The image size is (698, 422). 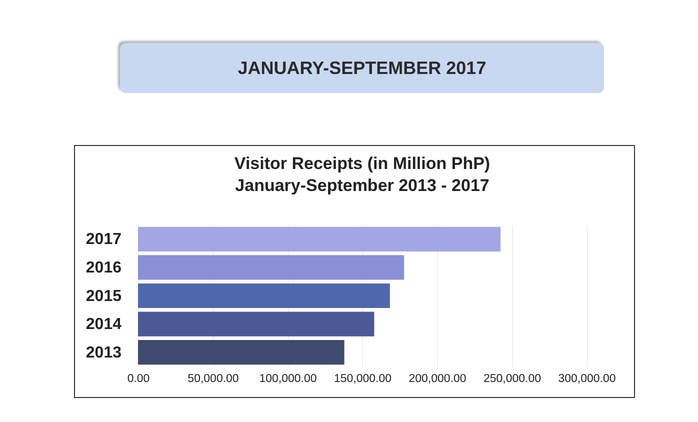 I want to click on x-tick-label: 250,000.00, so click(x=512, y=379).